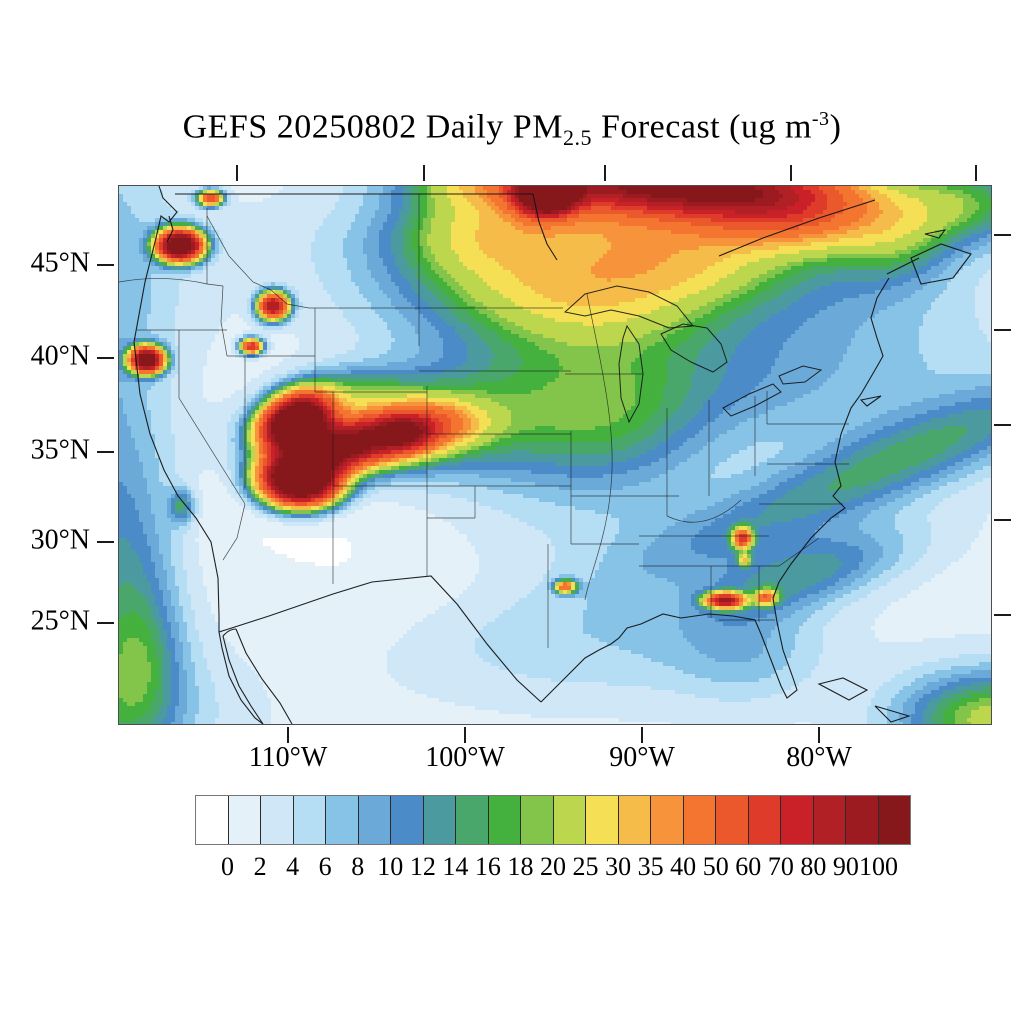 The height and width of the screenshot is (1024, 1024). Describe the element at coordinates (748, 866) in the screenshot. I see `colorbar-tick-label: 60` at that location.